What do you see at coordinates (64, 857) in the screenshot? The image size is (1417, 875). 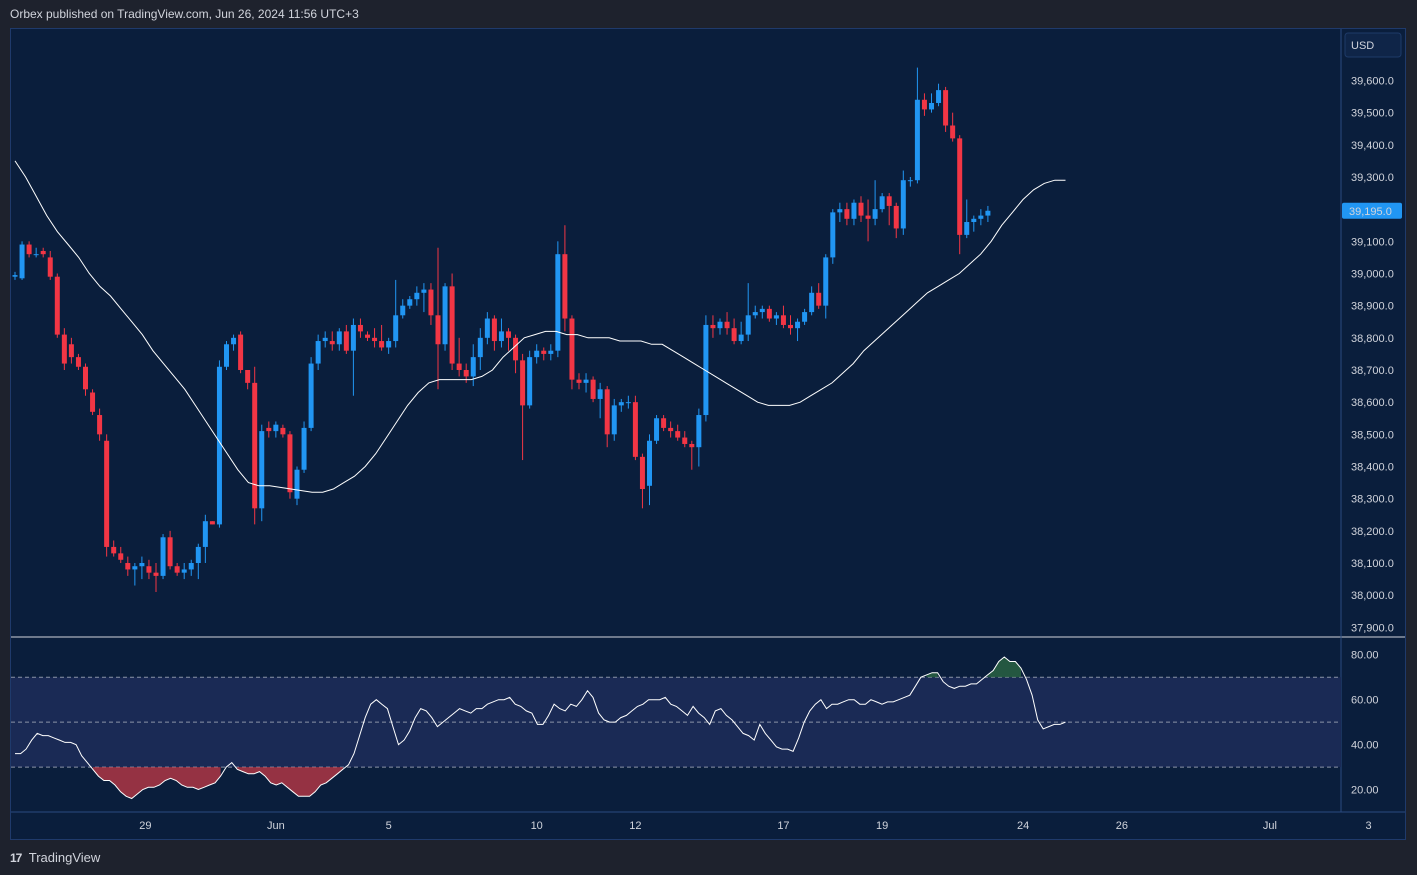 I see `tradingview-brand: TradingView` at bounding box center [64, 857].